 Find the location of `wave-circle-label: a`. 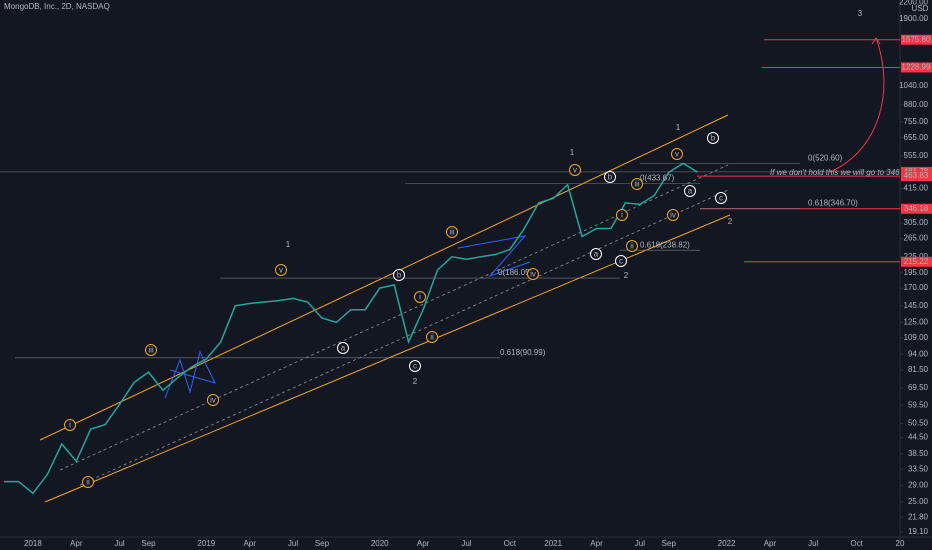

wave-circle-label: a is located at coordinates (343, 348).